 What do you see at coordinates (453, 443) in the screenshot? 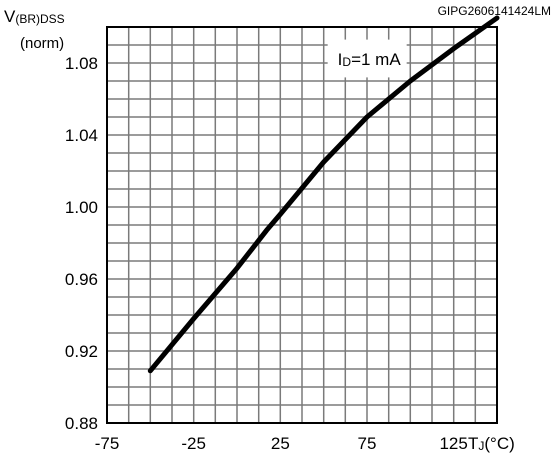
I see `x-tick-label: 125` at bounding box center [453, 443].